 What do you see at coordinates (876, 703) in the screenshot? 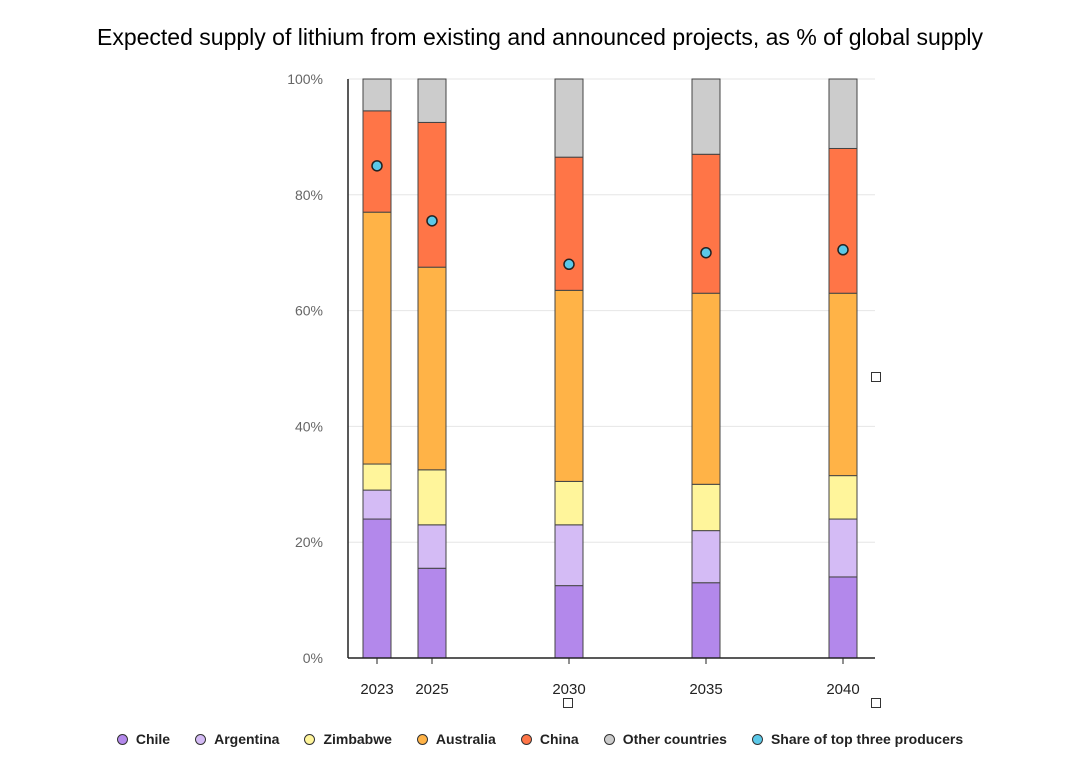
I see `resize-handle-bottom-right` at bounding box center [876, 703].